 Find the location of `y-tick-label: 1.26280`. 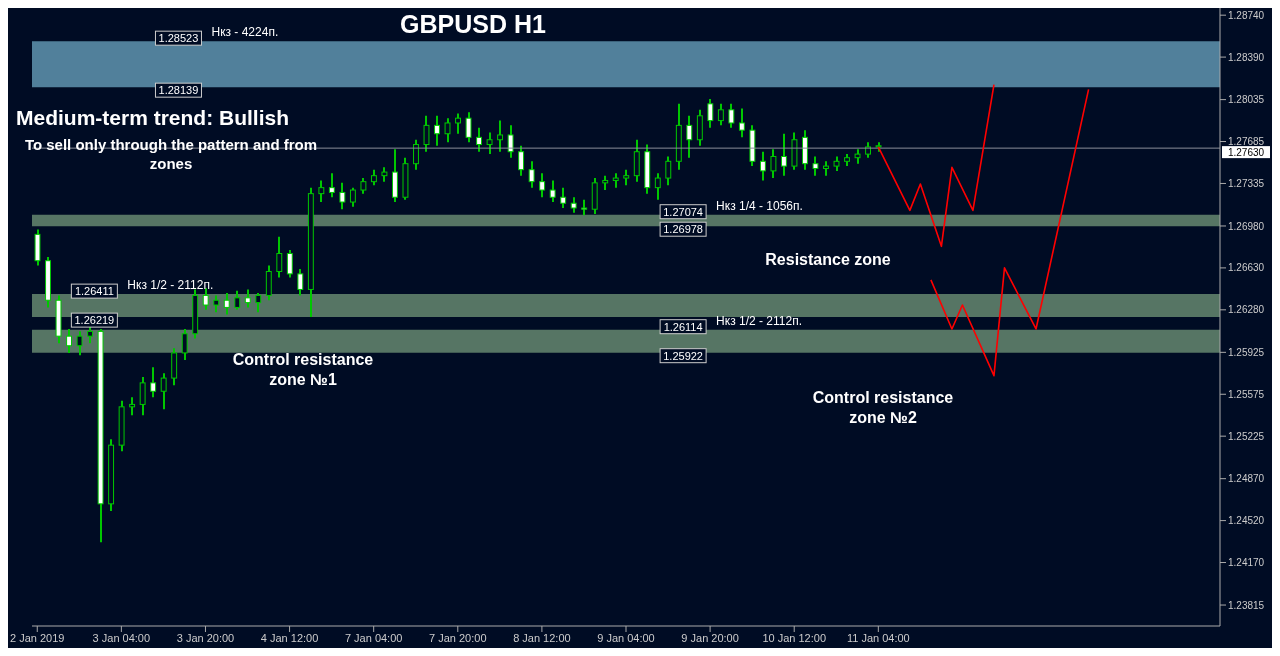

y-tick-label: 1.26280 is located at coordinates (1246, 310).